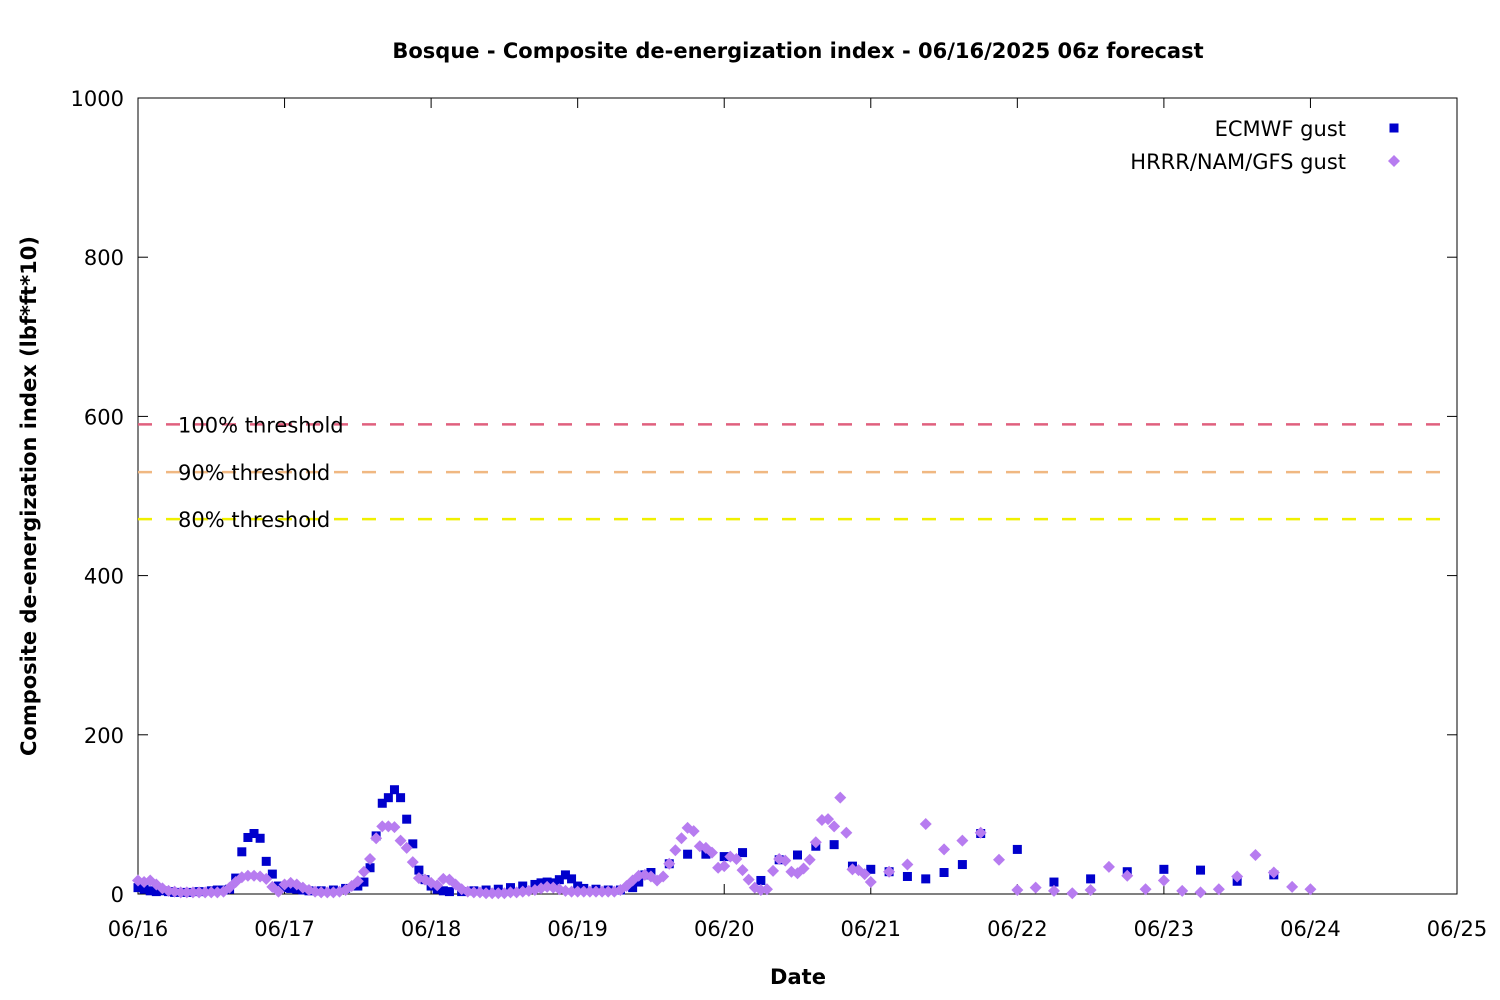  Describe the element at coordinates (789, 472) in the screenshot. I see `threshold-lines: 100% threshold 90% threshold 80% threshold` at that location.